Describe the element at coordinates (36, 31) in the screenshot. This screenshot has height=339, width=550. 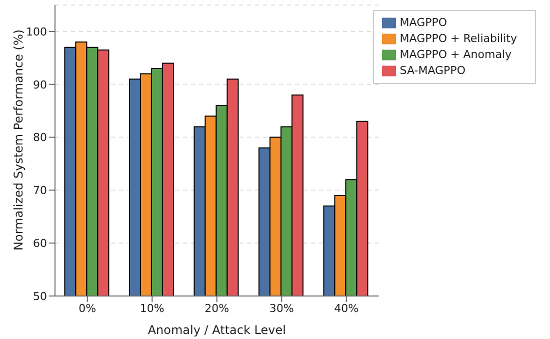
I see `y-tick-label: 100` at that location.